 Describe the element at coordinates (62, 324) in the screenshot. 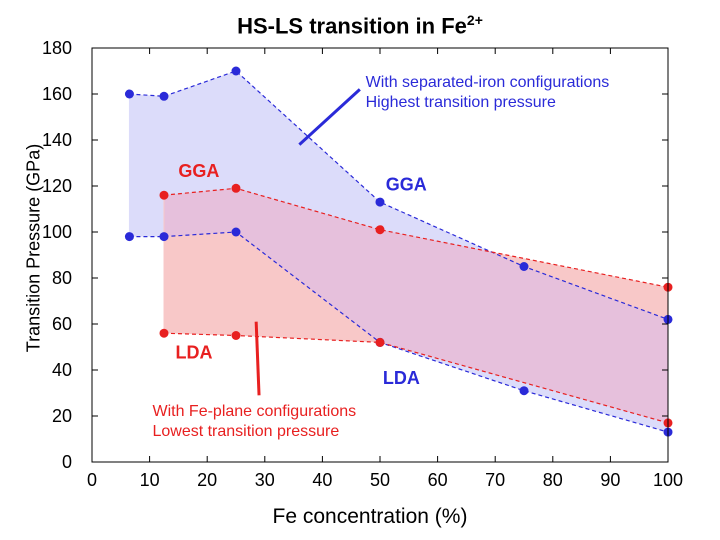

I see `y-tick-label: 60` at that location.